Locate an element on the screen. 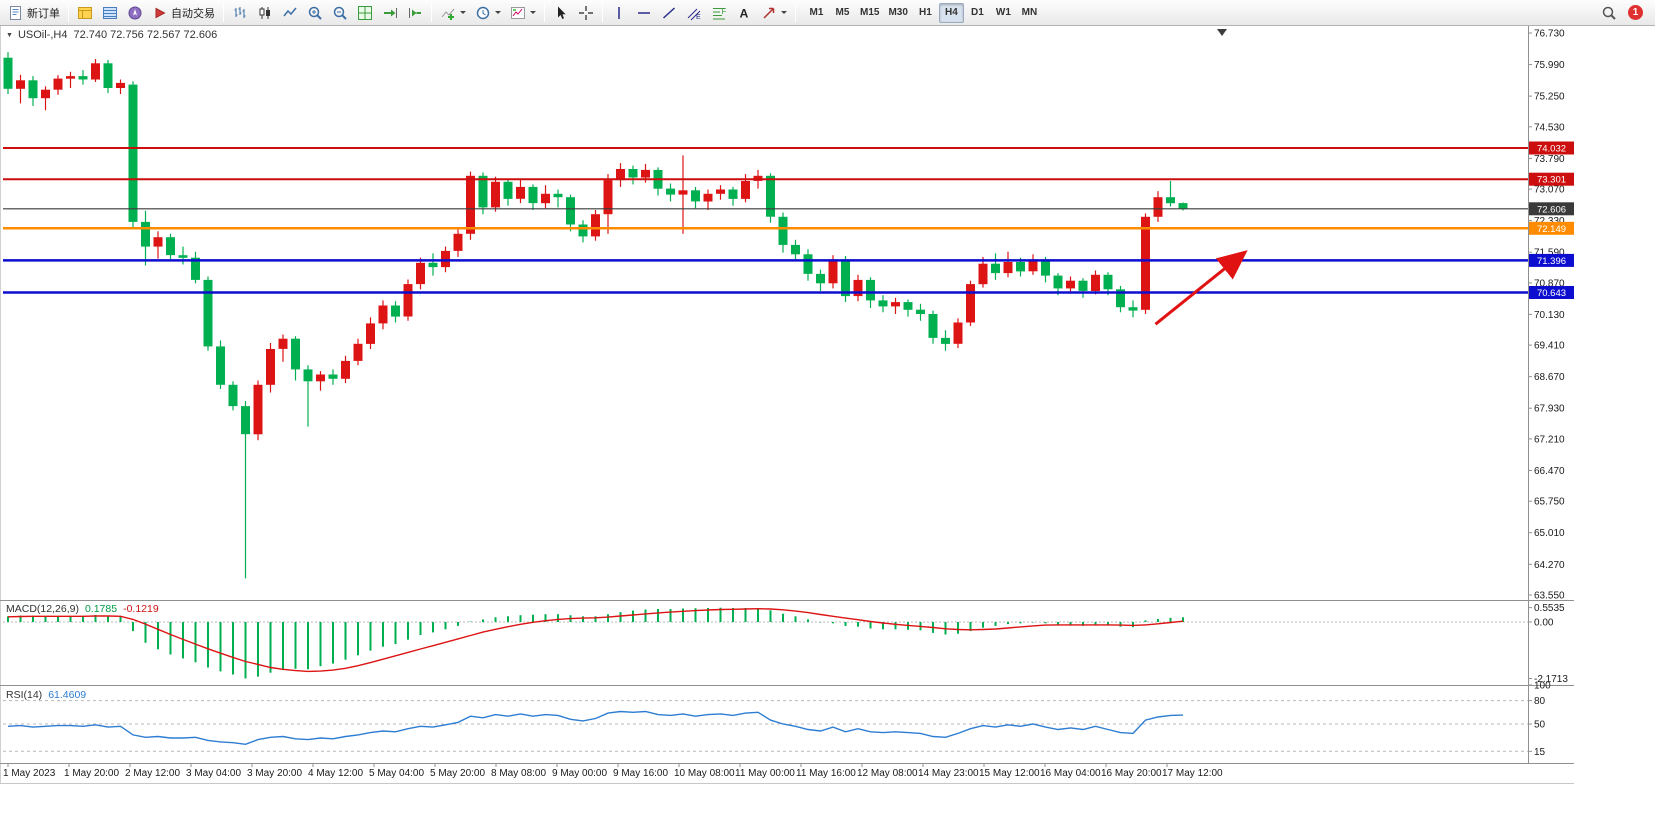 The height and width of the screenshot is (830, 1655). macd-name: MACD(12,26,9) is located at coordinates (42, 609).